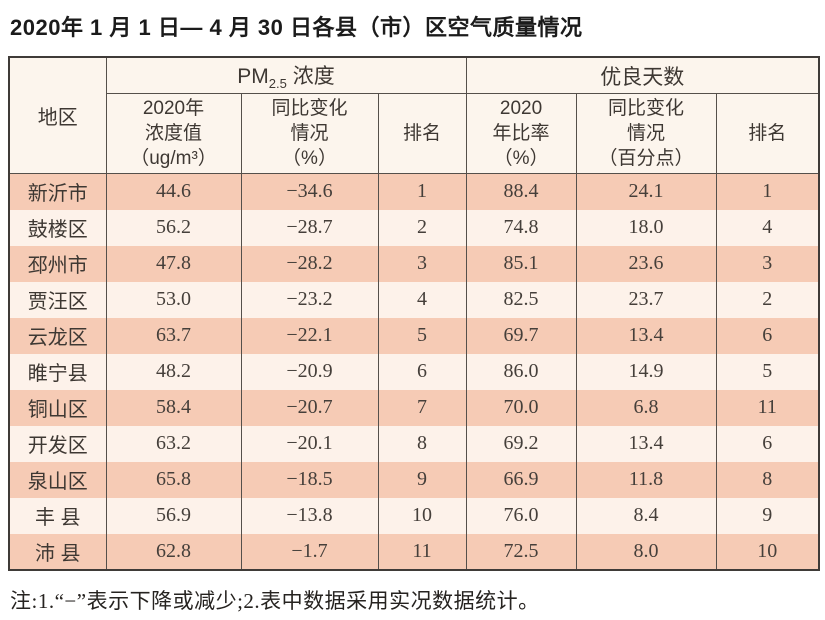  What do you see at coordinates (646, 479) in the screenshot?
I see `value-cell: 11.8` at bounding box center [646, 479].